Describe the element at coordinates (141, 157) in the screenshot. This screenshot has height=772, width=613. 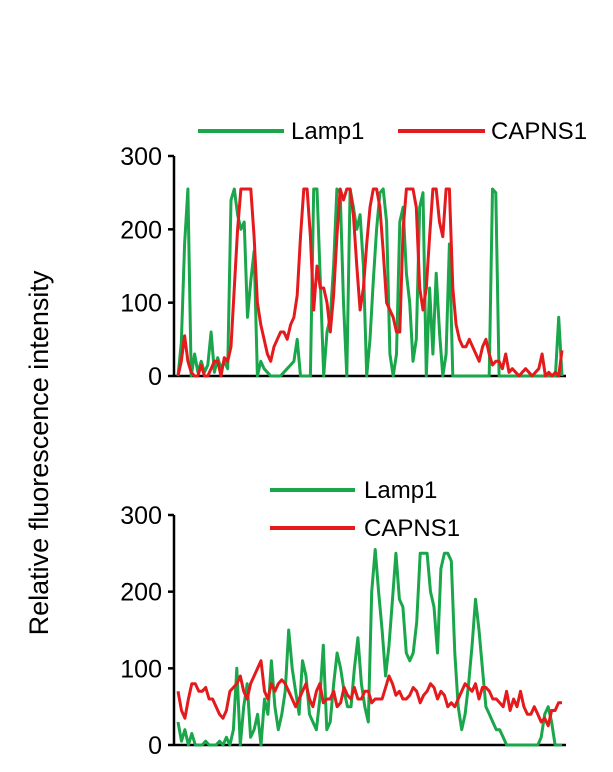
I see `top-y-tick-label-300: 300` at that location.